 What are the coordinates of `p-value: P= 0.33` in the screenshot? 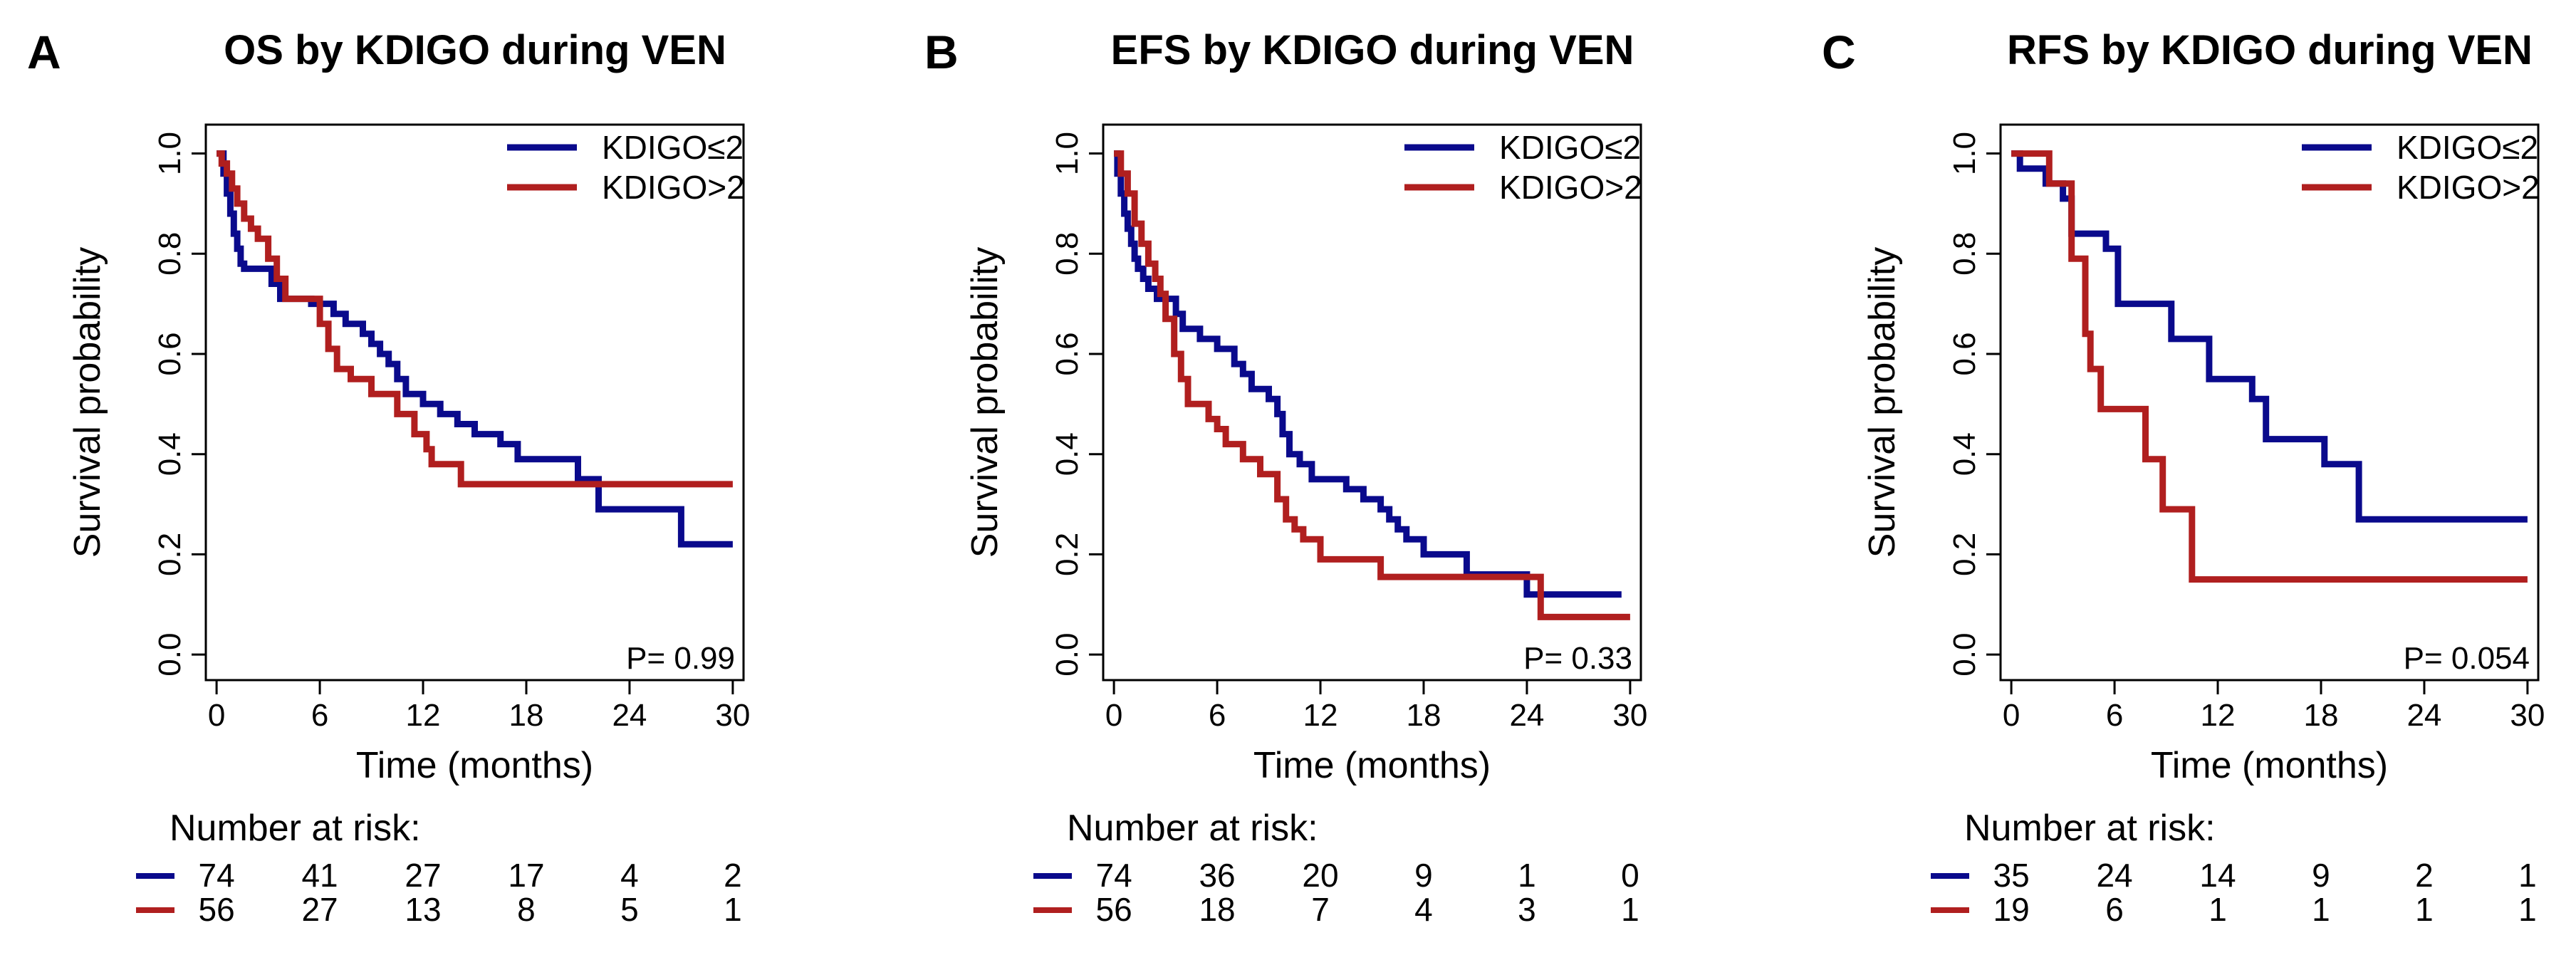 It's located at (1577, 658).